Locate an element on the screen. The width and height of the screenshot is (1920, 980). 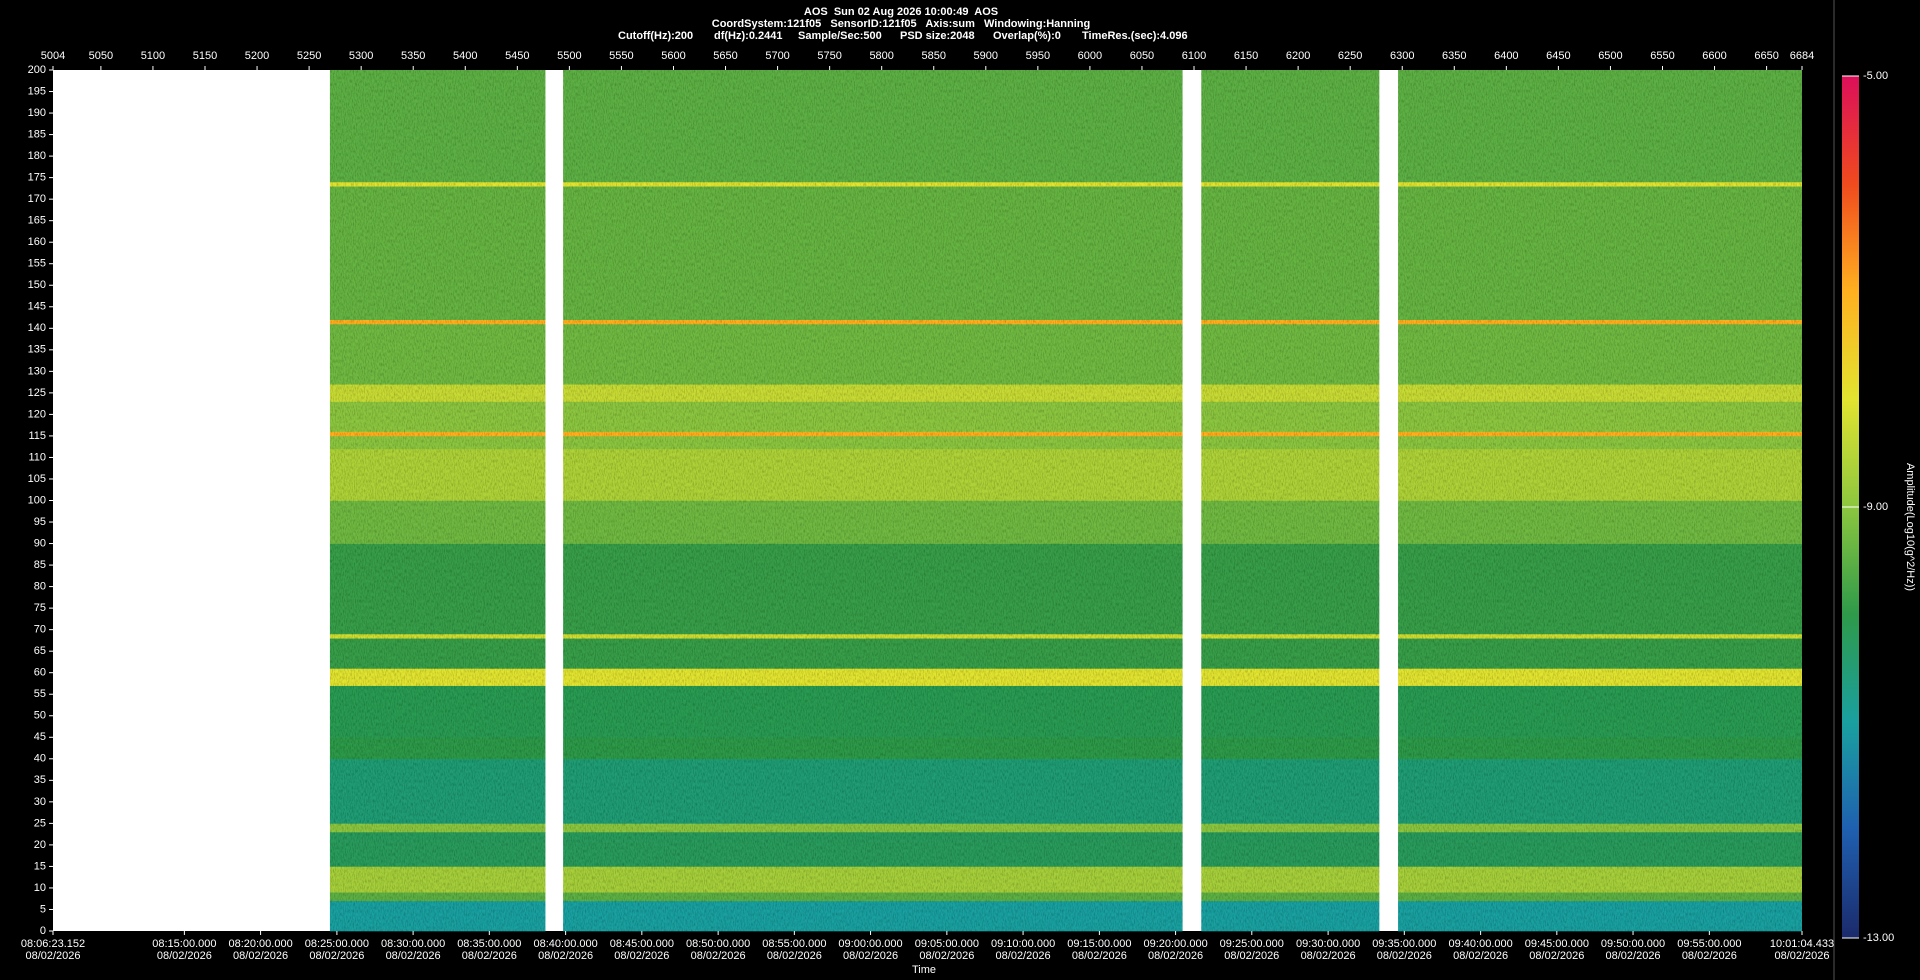
y-tick-label: 75 is located at coordinates (40, 608).